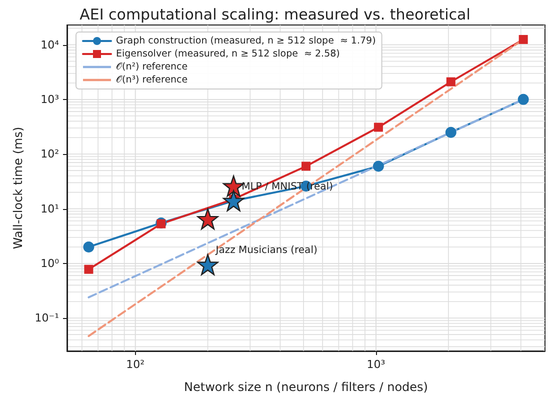  Describe the element at coordinates (266, 250) in the screenshot. I see `annotation: Jazz Musicians (real)` at that location.